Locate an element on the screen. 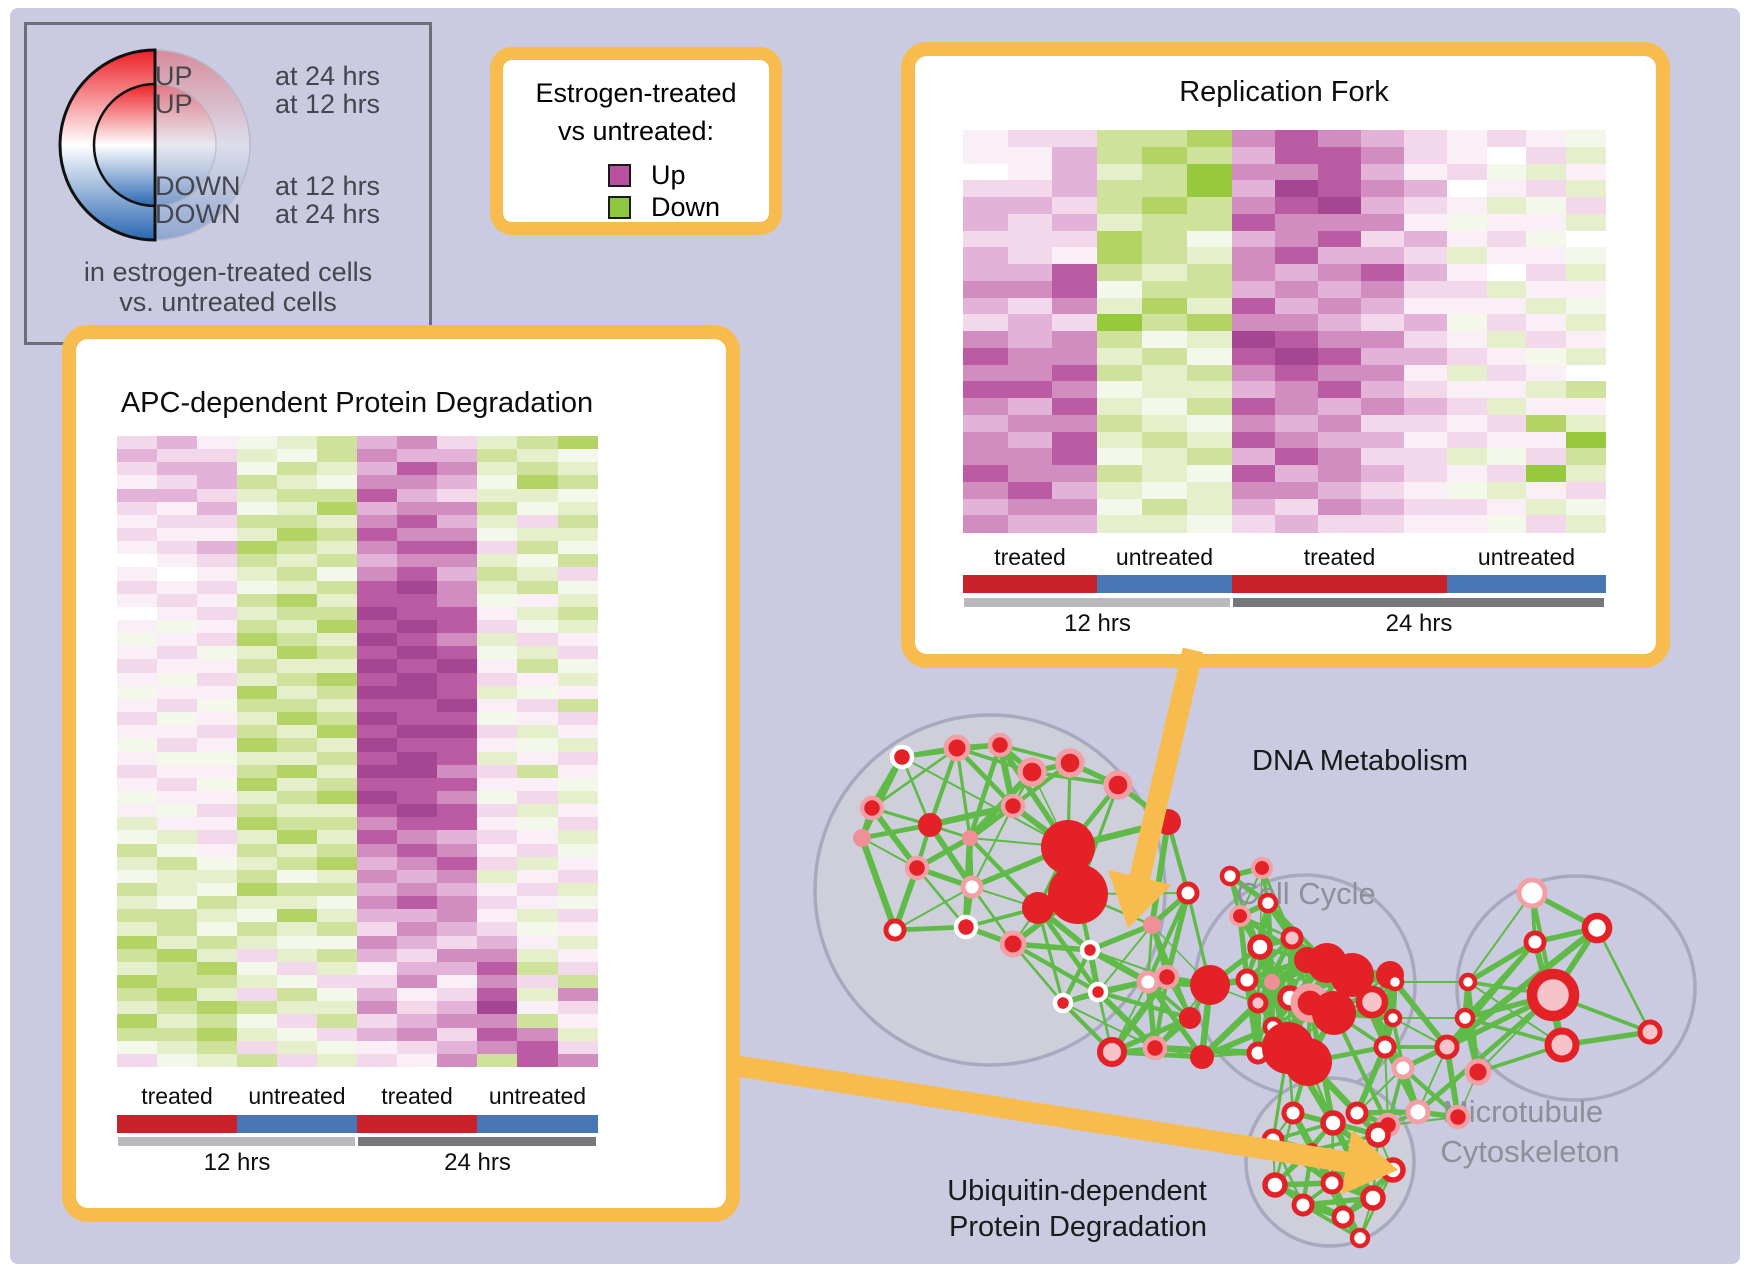 This screenshot has height=1279, width=1750. estrogen-legend-title-2: vs untreated: is located at coordinates (636, 131).